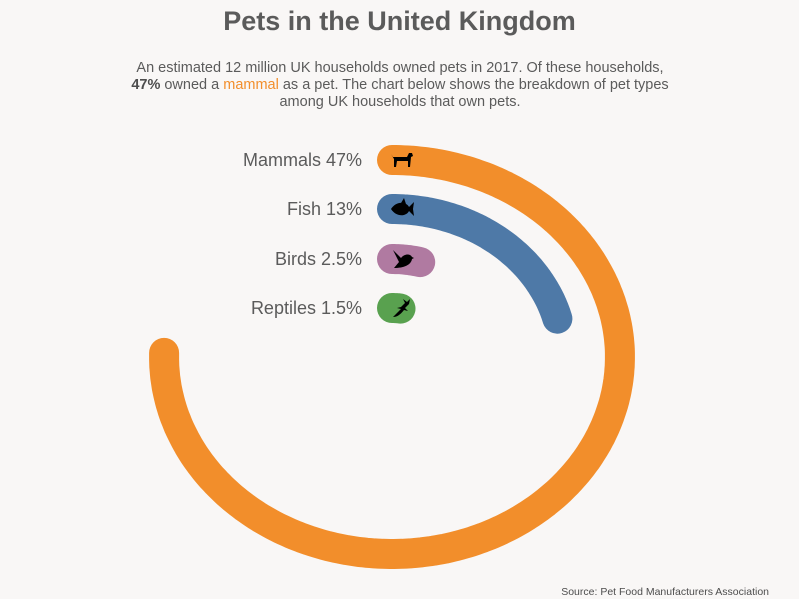 The height and width of the screenshot is (599, 799). What do you see at coordinates (399, 21) in the screenshot?
I see `chart-title: Pets in the United Kingdom` at bounding box center [399, 21].